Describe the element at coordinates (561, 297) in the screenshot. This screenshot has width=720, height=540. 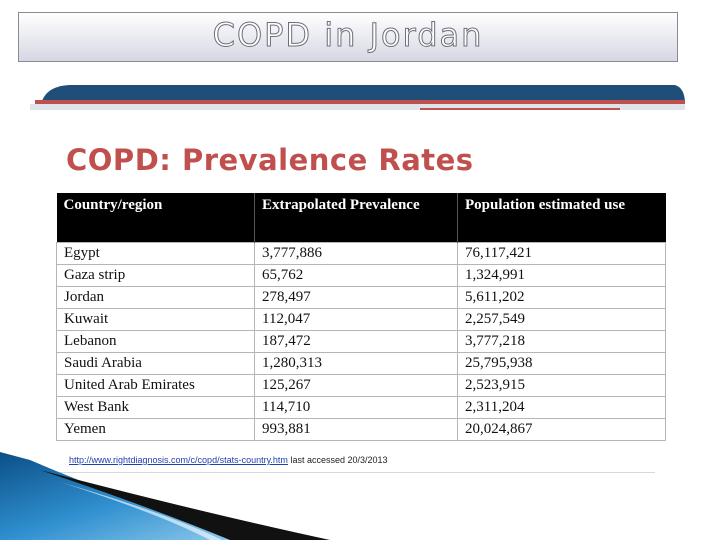
I see `cell-population: 5,611,202` at that location.